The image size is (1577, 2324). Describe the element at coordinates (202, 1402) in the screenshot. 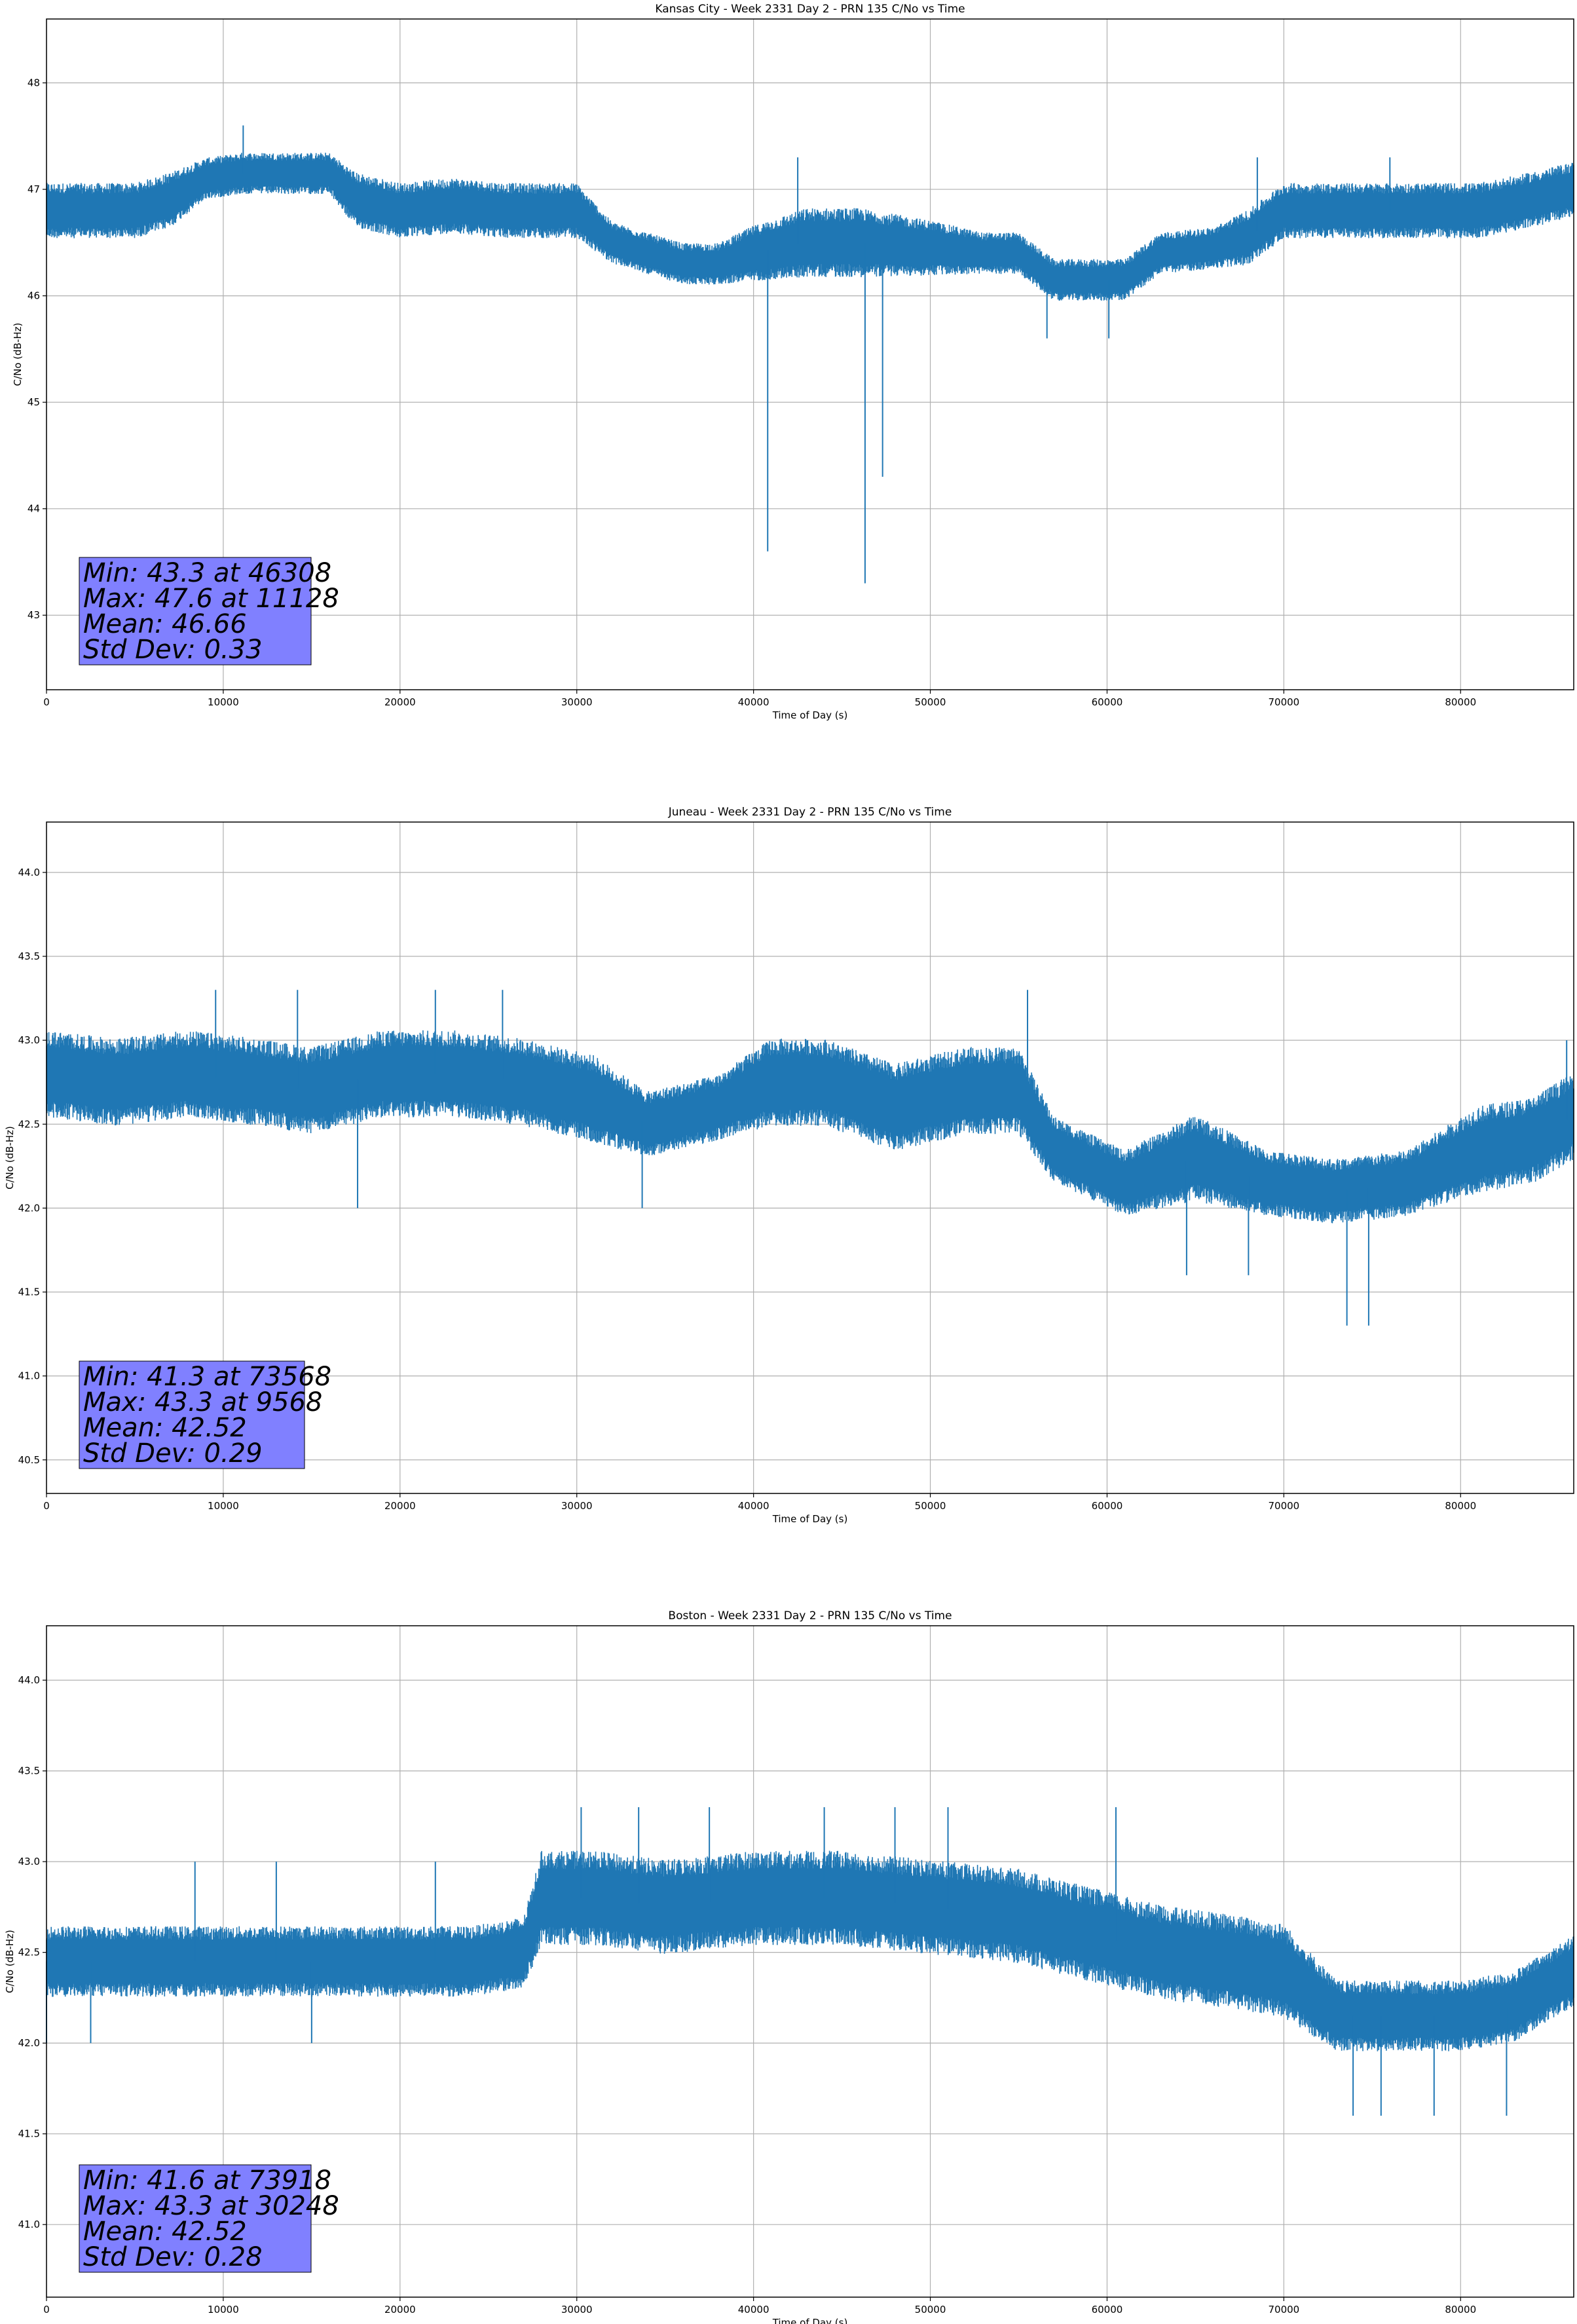

I see `stats-line: Max: 43.3 at 9568` at that location.